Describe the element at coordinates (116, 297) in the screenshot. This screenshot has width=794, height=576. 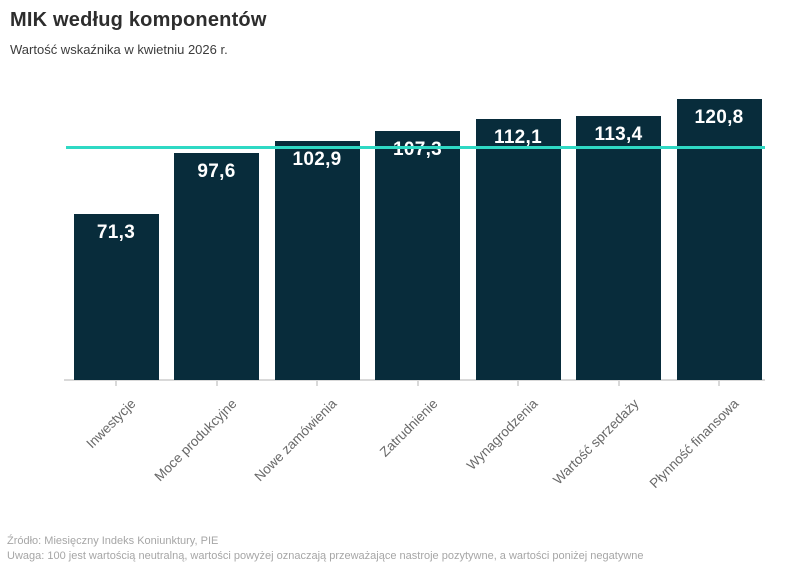
I see `bar: 71,3` at that location.